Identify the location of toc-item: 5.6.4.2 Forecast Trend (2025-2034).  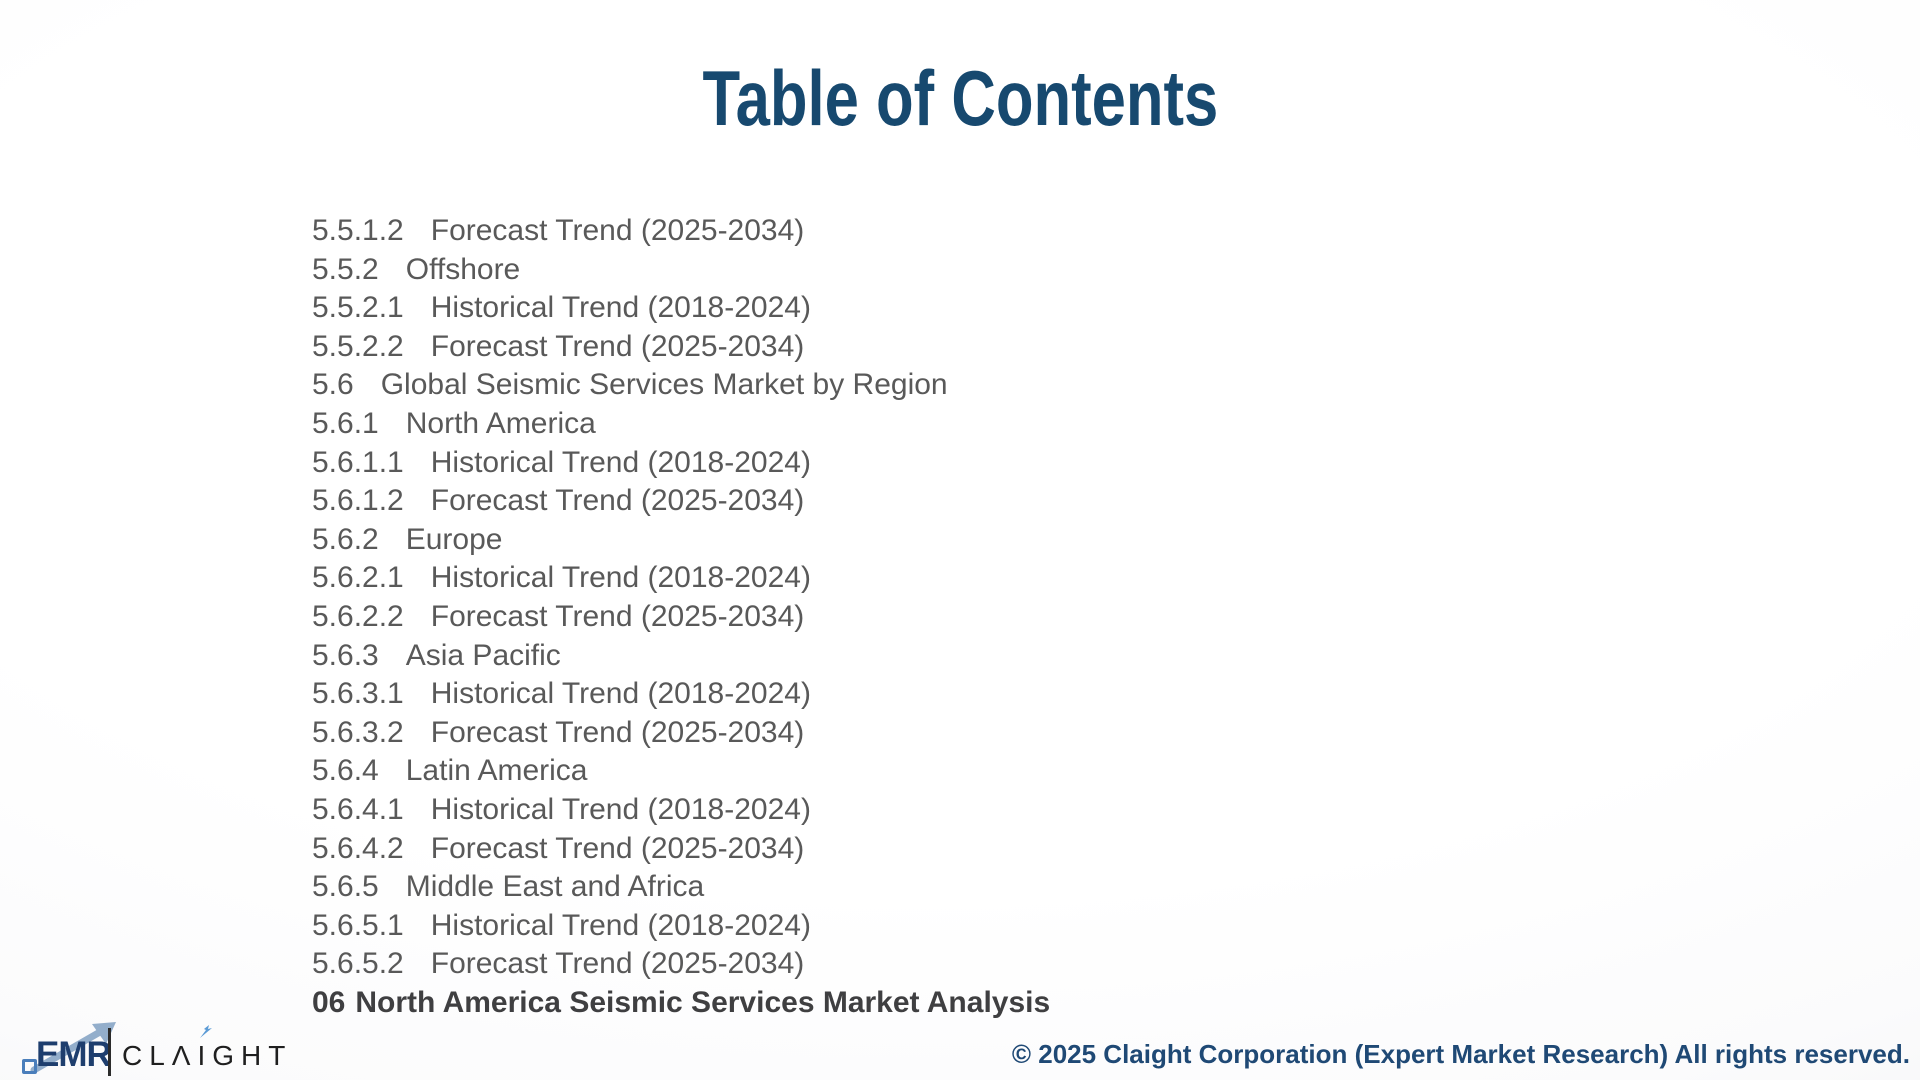
(681, 849).